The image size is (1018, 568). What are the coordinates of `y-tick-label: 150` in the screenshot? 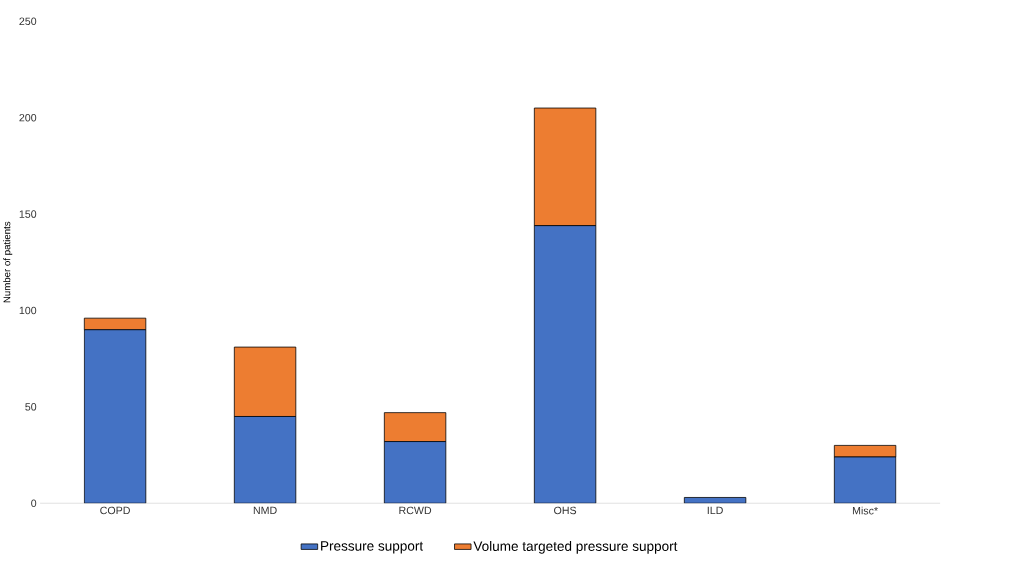 It's located at (28, 214).